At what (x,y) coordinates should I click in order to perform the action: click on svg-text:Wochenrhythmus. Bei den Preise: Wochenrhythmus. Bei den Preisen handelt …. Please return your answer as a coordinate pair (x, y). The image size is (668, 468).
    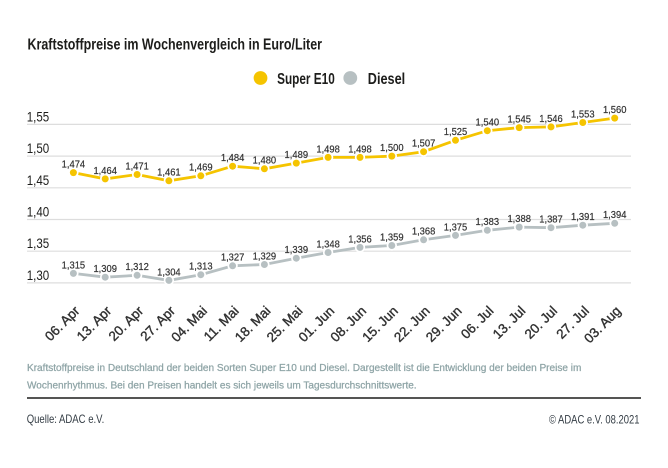
    Looking at the image, I should click on (222, 385).